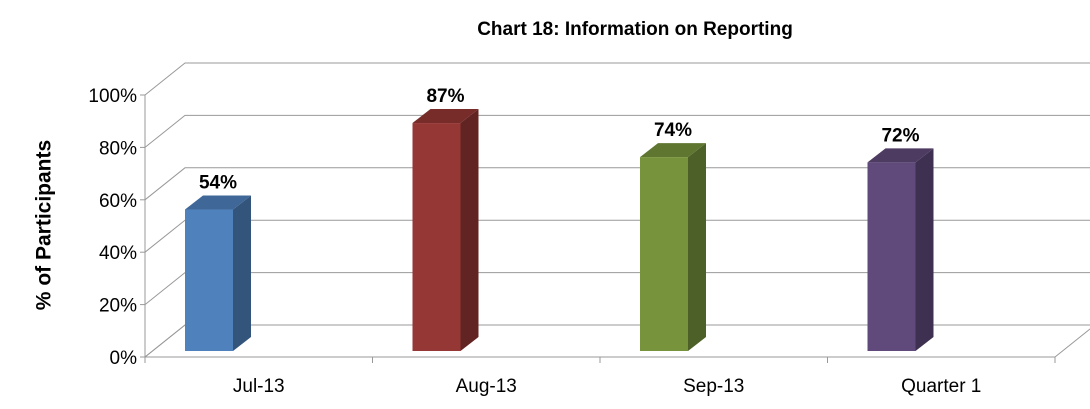 Image resolution: width=1090 pixels, height=409 pixels. What do you see at coordinates (486, 386) in the screenshot?
I see `x-tick-label: Aug-13` at bounding box center [486, 386].